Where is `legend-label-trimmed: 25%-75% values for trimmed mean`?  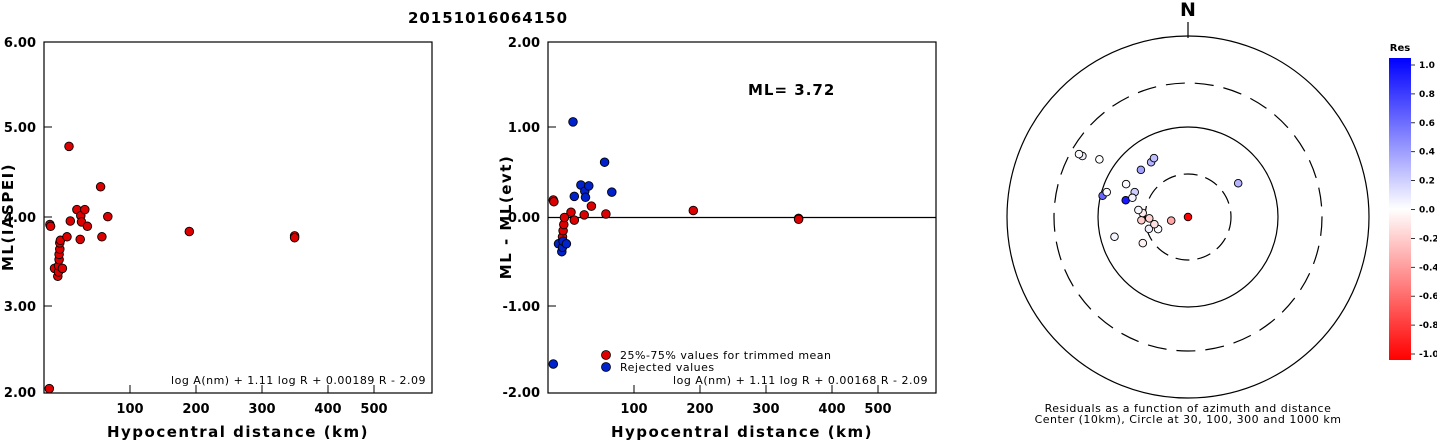 legend-label-trimmed: 25%-75% values for trimmed mean is located at coordinates (726, 355).